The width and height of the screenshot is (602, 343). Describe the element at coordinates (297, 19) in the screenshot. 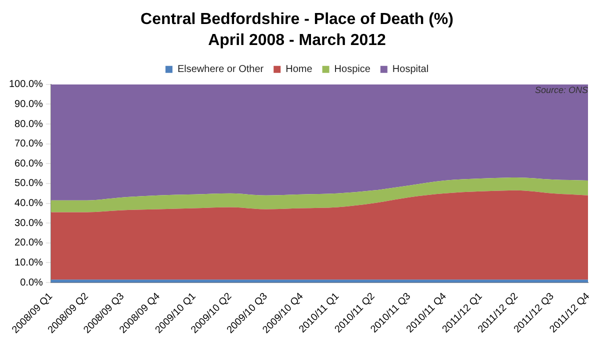

I see `chart-title: Central Bedfordshire - Place of Death (%)` at that location.